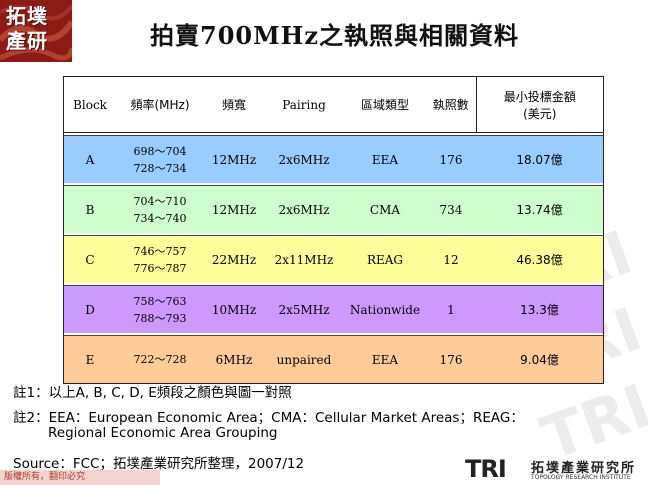 This screenshot has height=485, width=650. I want to click on cell-bandwidth: 10MHz, so click(234, 309).